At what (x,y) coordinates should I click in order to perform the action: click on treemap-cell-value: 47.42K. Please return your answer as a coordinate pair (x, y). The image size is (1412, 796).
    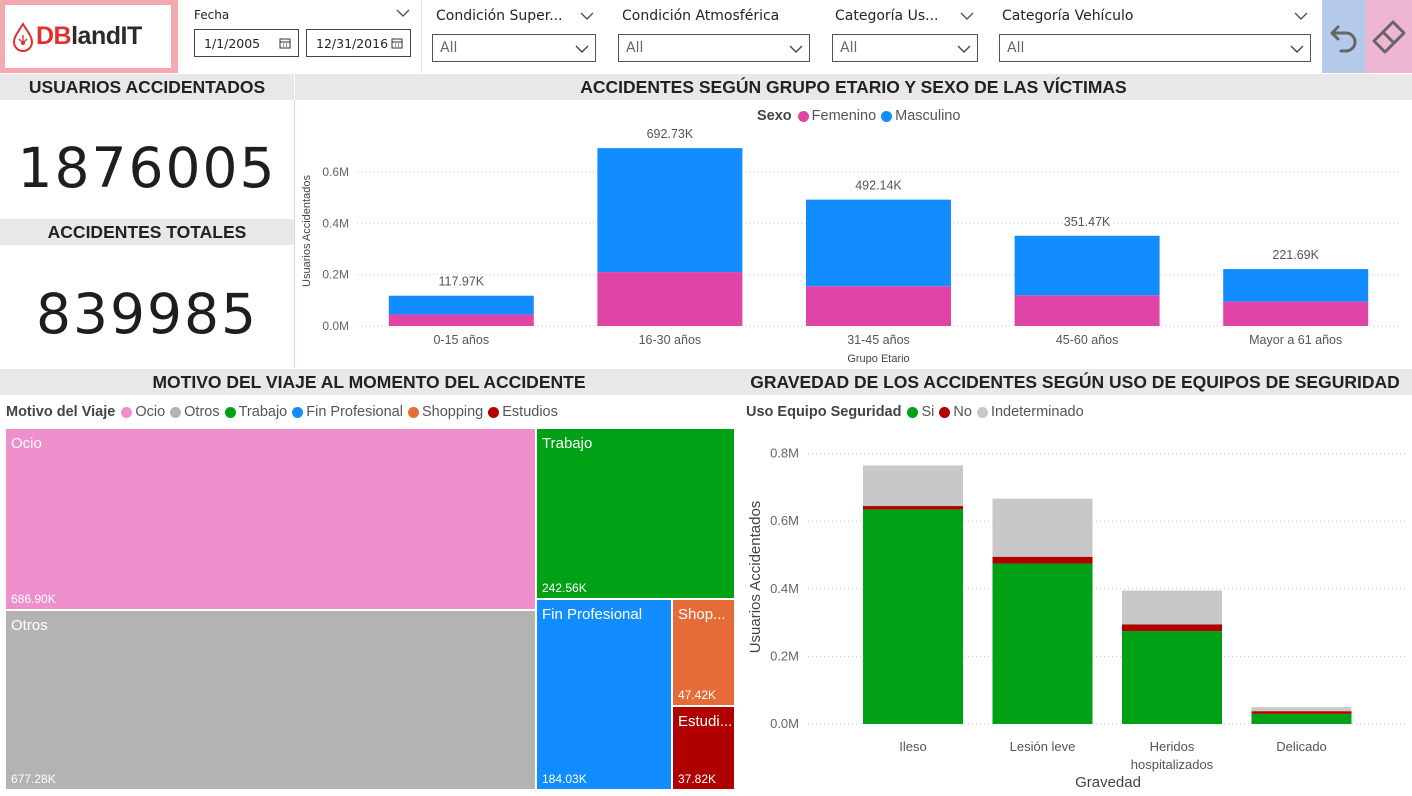
    Looking at the image, I should click on (697, 695).